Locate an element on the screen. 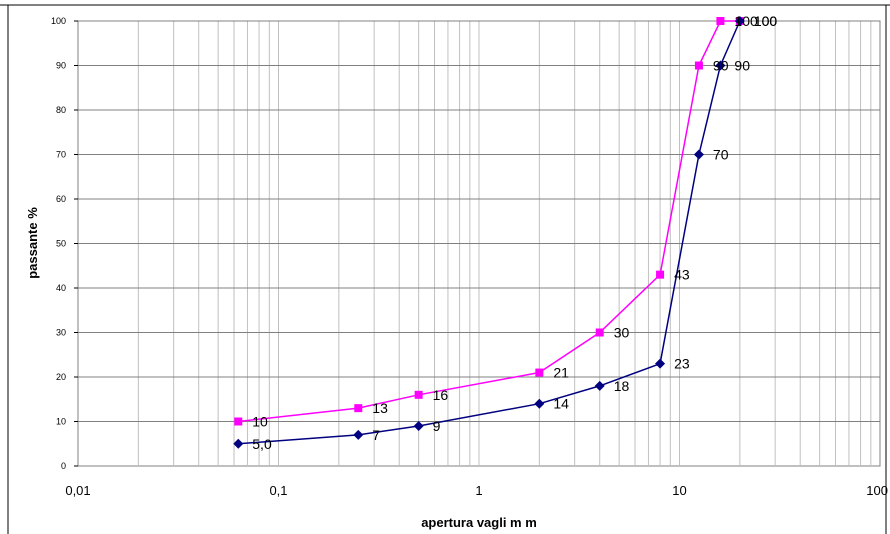 This screenshot has width=890, height=534. x-tick-label: 0,1 is located at coordinates (278, 490).